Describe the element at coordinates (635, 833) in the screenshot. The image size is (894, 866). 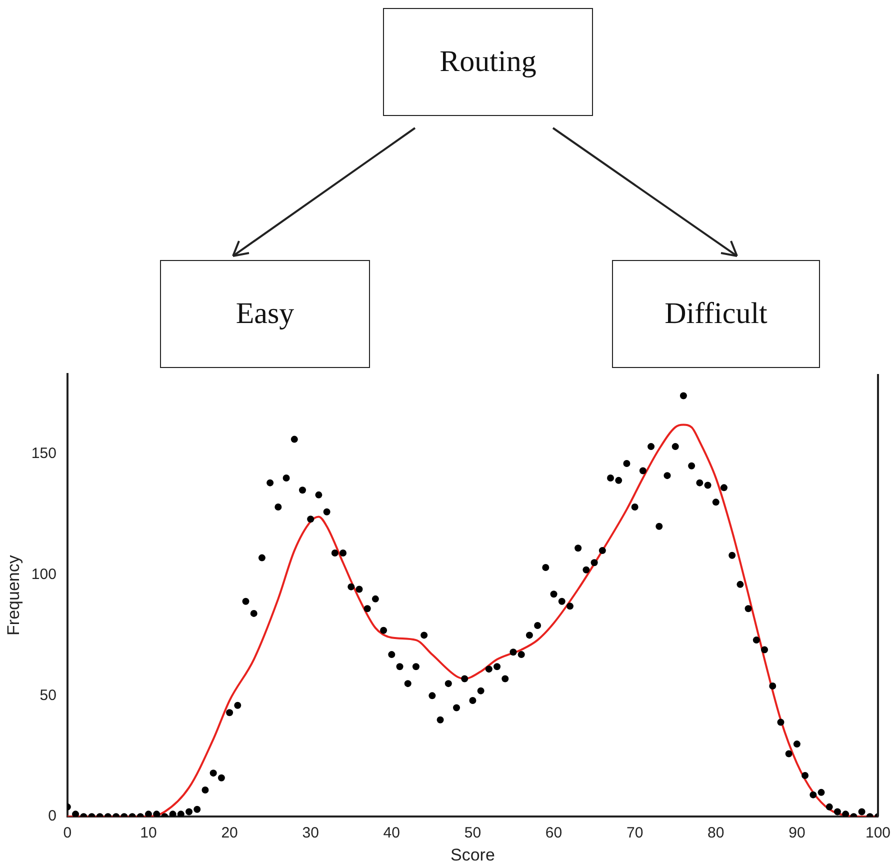
I see `x-tick-label: 70` at that location.